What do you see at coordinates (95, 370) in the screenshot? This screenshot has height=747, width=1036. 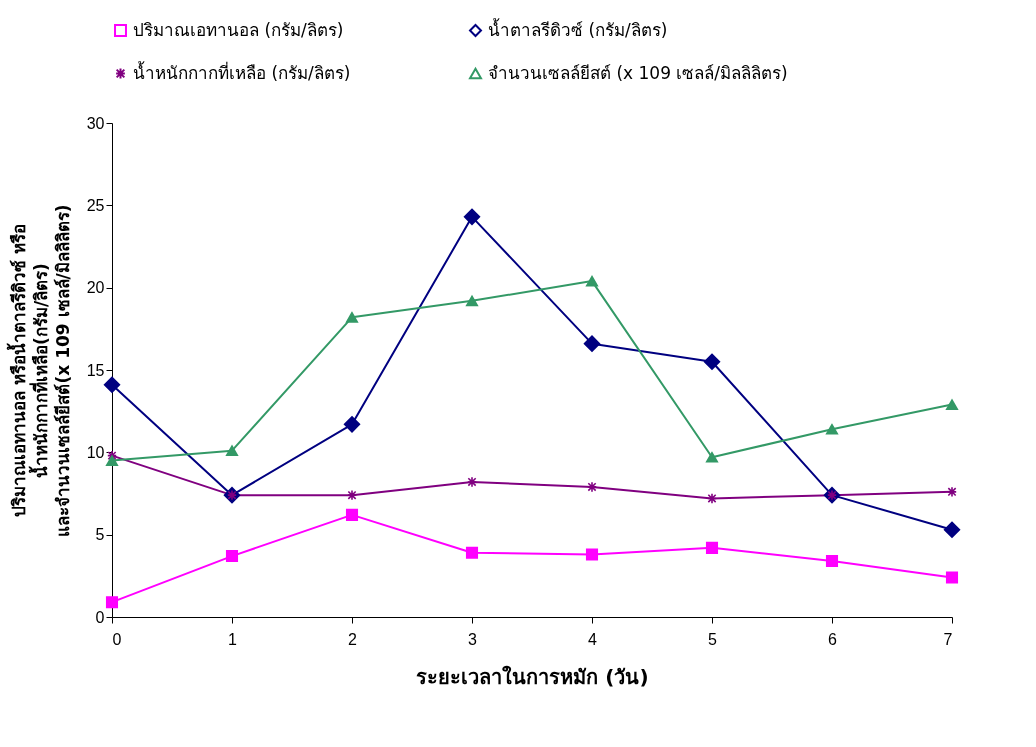 I see `y-tick-label: 15` at bounding box center [95, 370].